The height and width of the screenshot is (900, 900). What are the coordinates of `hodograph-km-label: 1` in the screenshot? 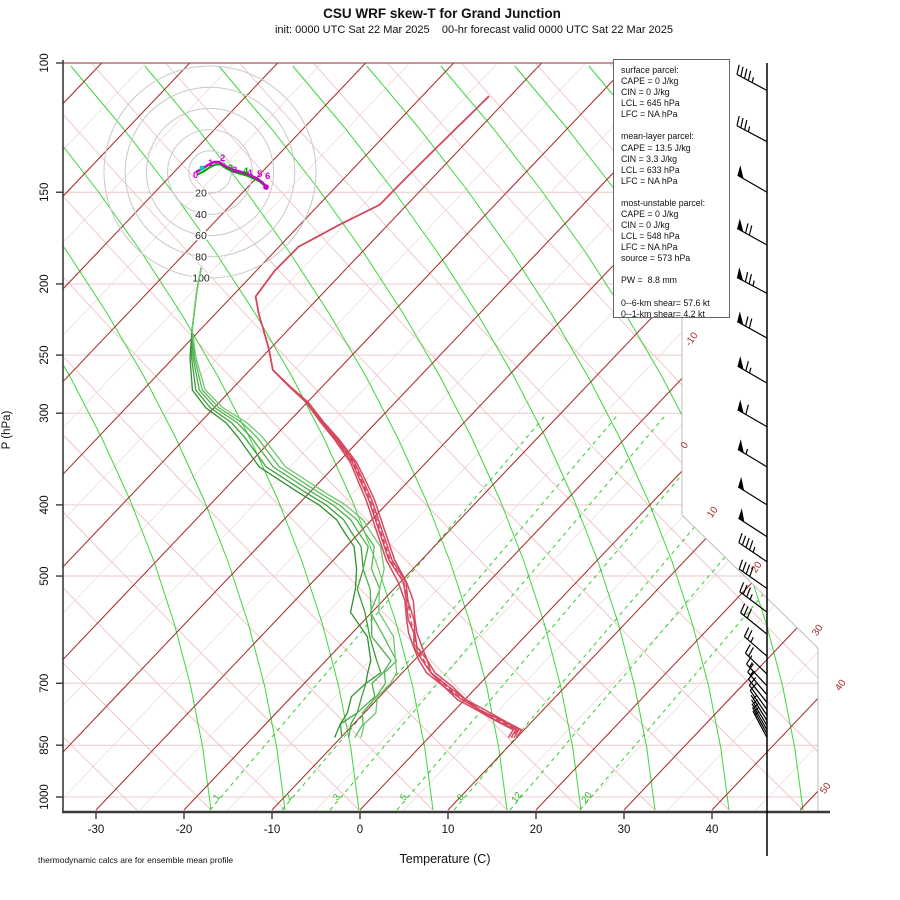 It's located at (211, 163).